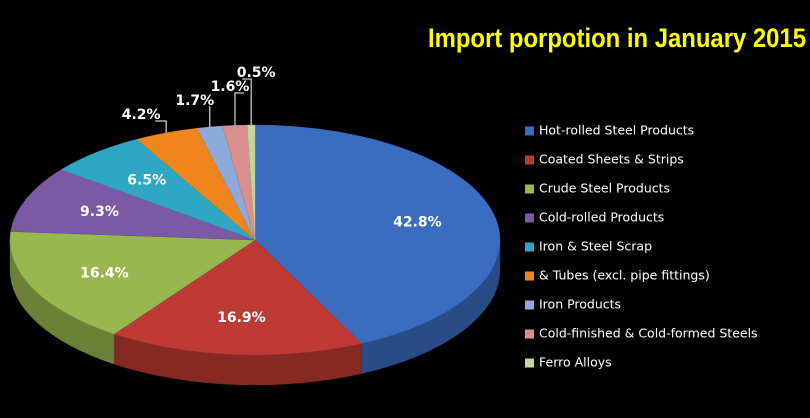 This screenshot has height=418, width=810. Describe the element at coordinates (604, 188) in the screenshot. I see `legend-label: Crude Steel Products` at that location.